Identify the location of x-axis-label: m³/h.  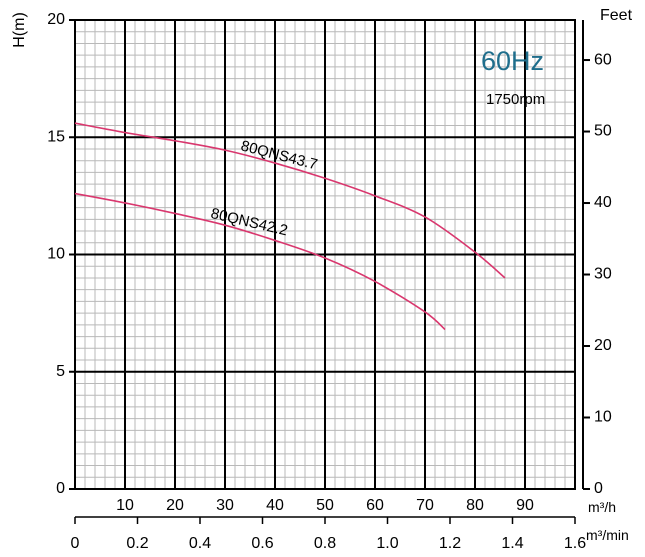
(602, 507).